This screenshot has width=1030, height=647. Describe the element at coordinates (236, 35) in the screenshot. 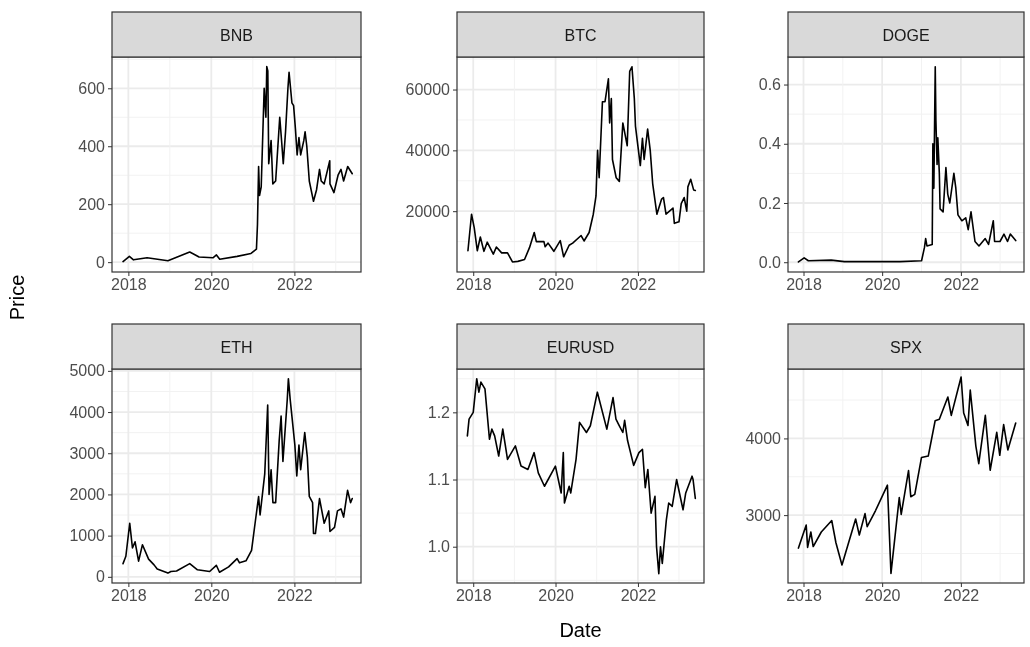

I see `chart-title: BNB` at that location.